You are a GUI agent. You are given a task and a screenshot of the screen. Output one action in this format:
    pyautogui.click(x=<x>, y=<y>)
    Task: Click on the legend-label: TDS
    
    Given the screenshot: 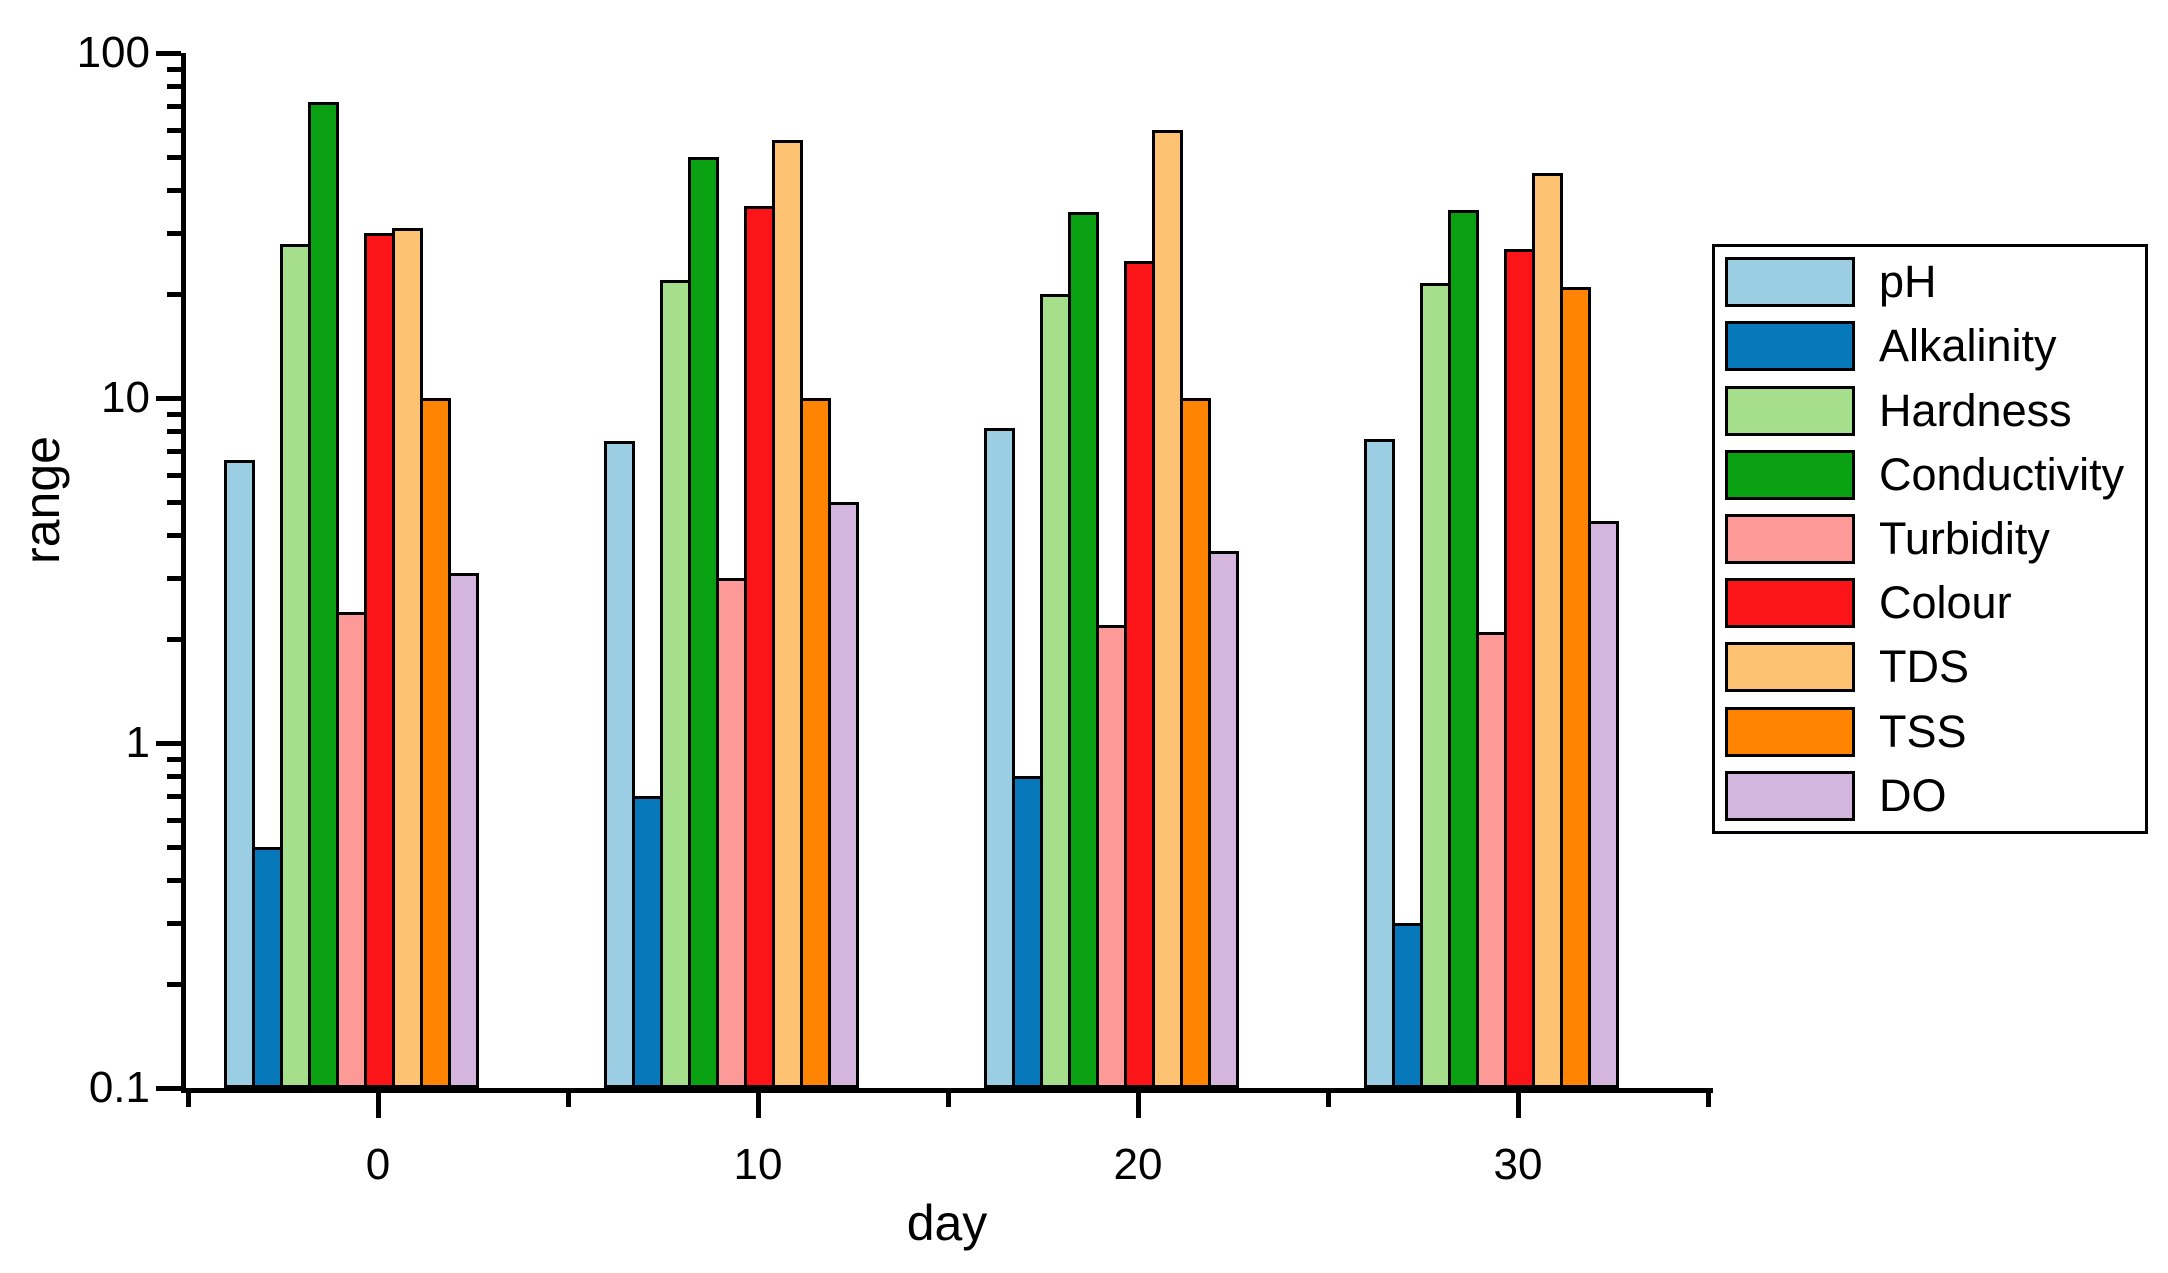 What is the action you would take?
    pyautogui.click(x=1924, y=667)
    